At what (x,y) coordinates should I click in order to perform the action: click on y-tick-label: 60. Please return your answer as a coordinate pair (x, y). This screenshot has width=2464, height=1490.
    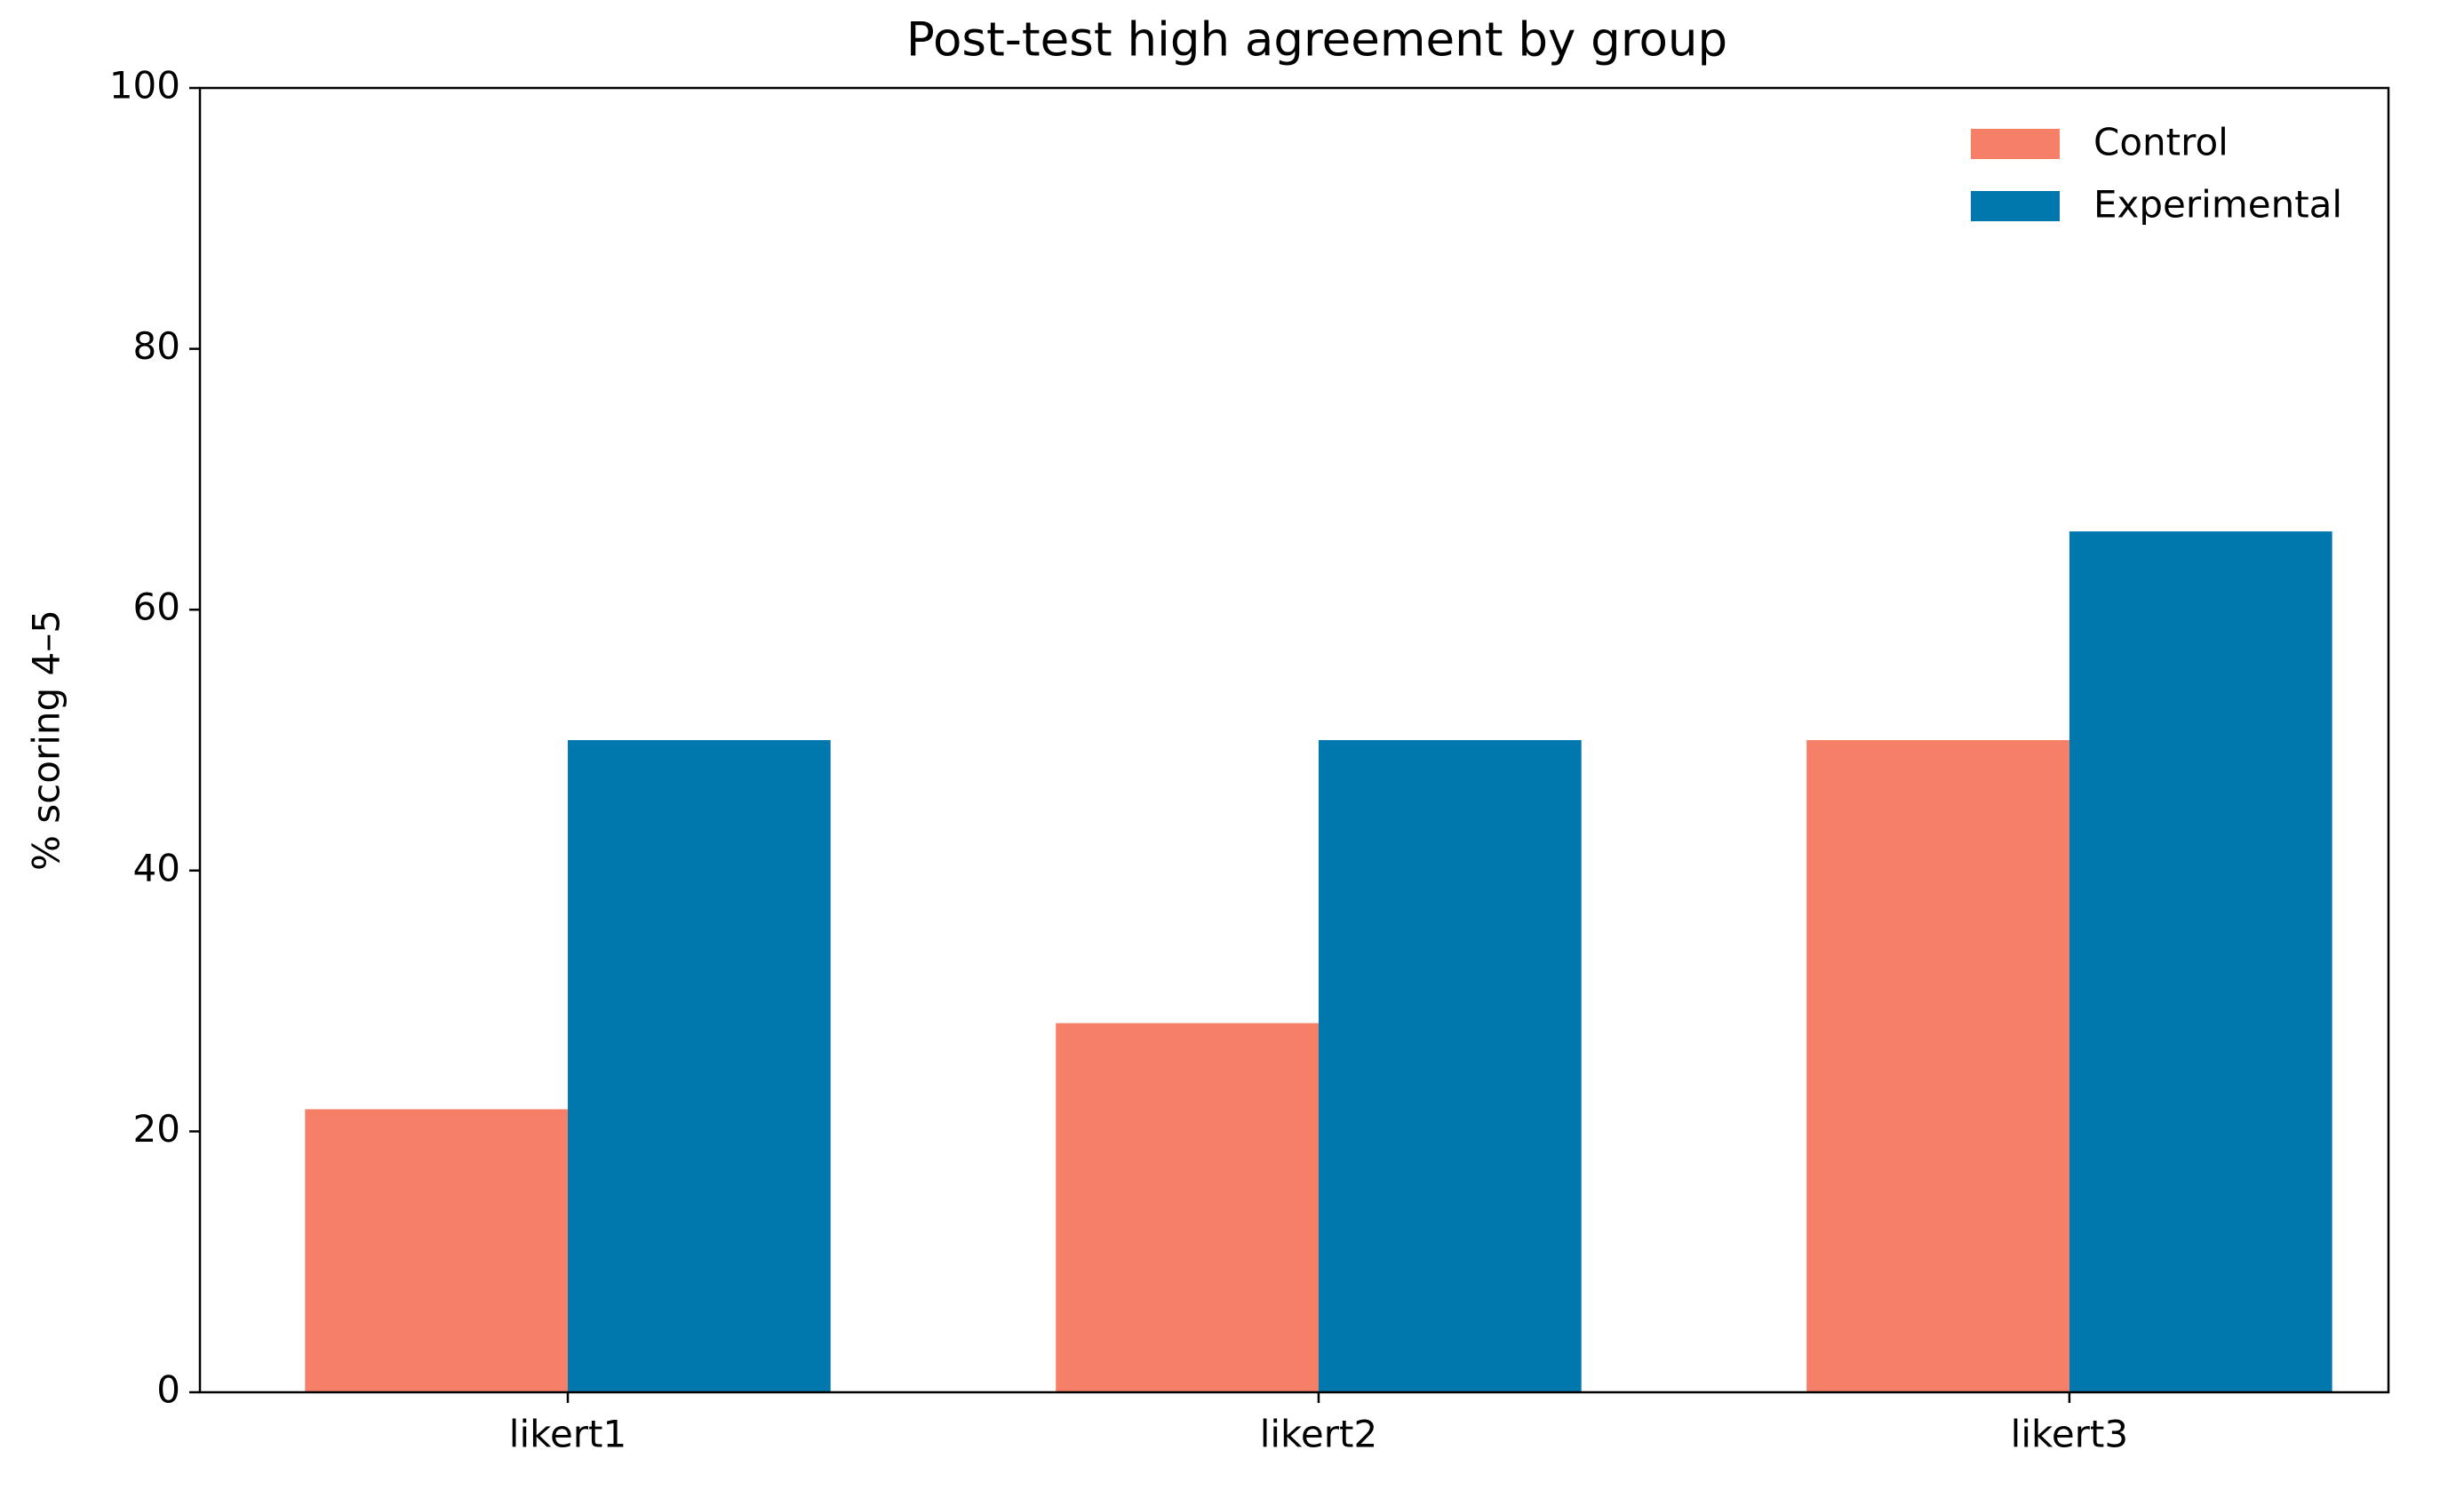
    Looking at the image, I should click on (156, 607).